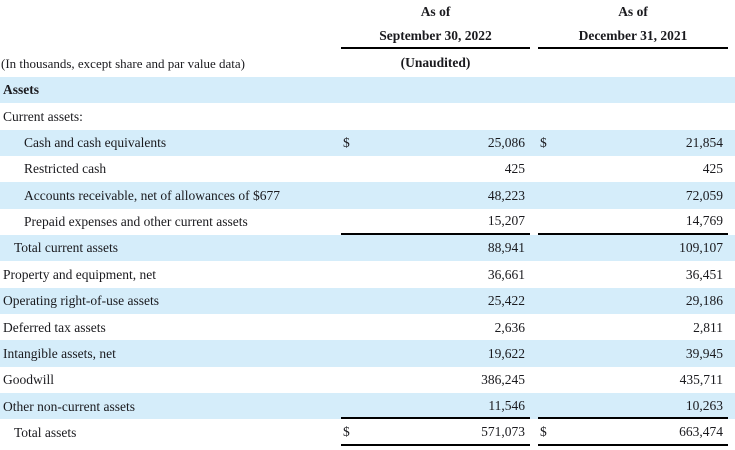 This screenshot has width=735, height=450. I want to click on amount-text: 386,245, so click(503, 380).